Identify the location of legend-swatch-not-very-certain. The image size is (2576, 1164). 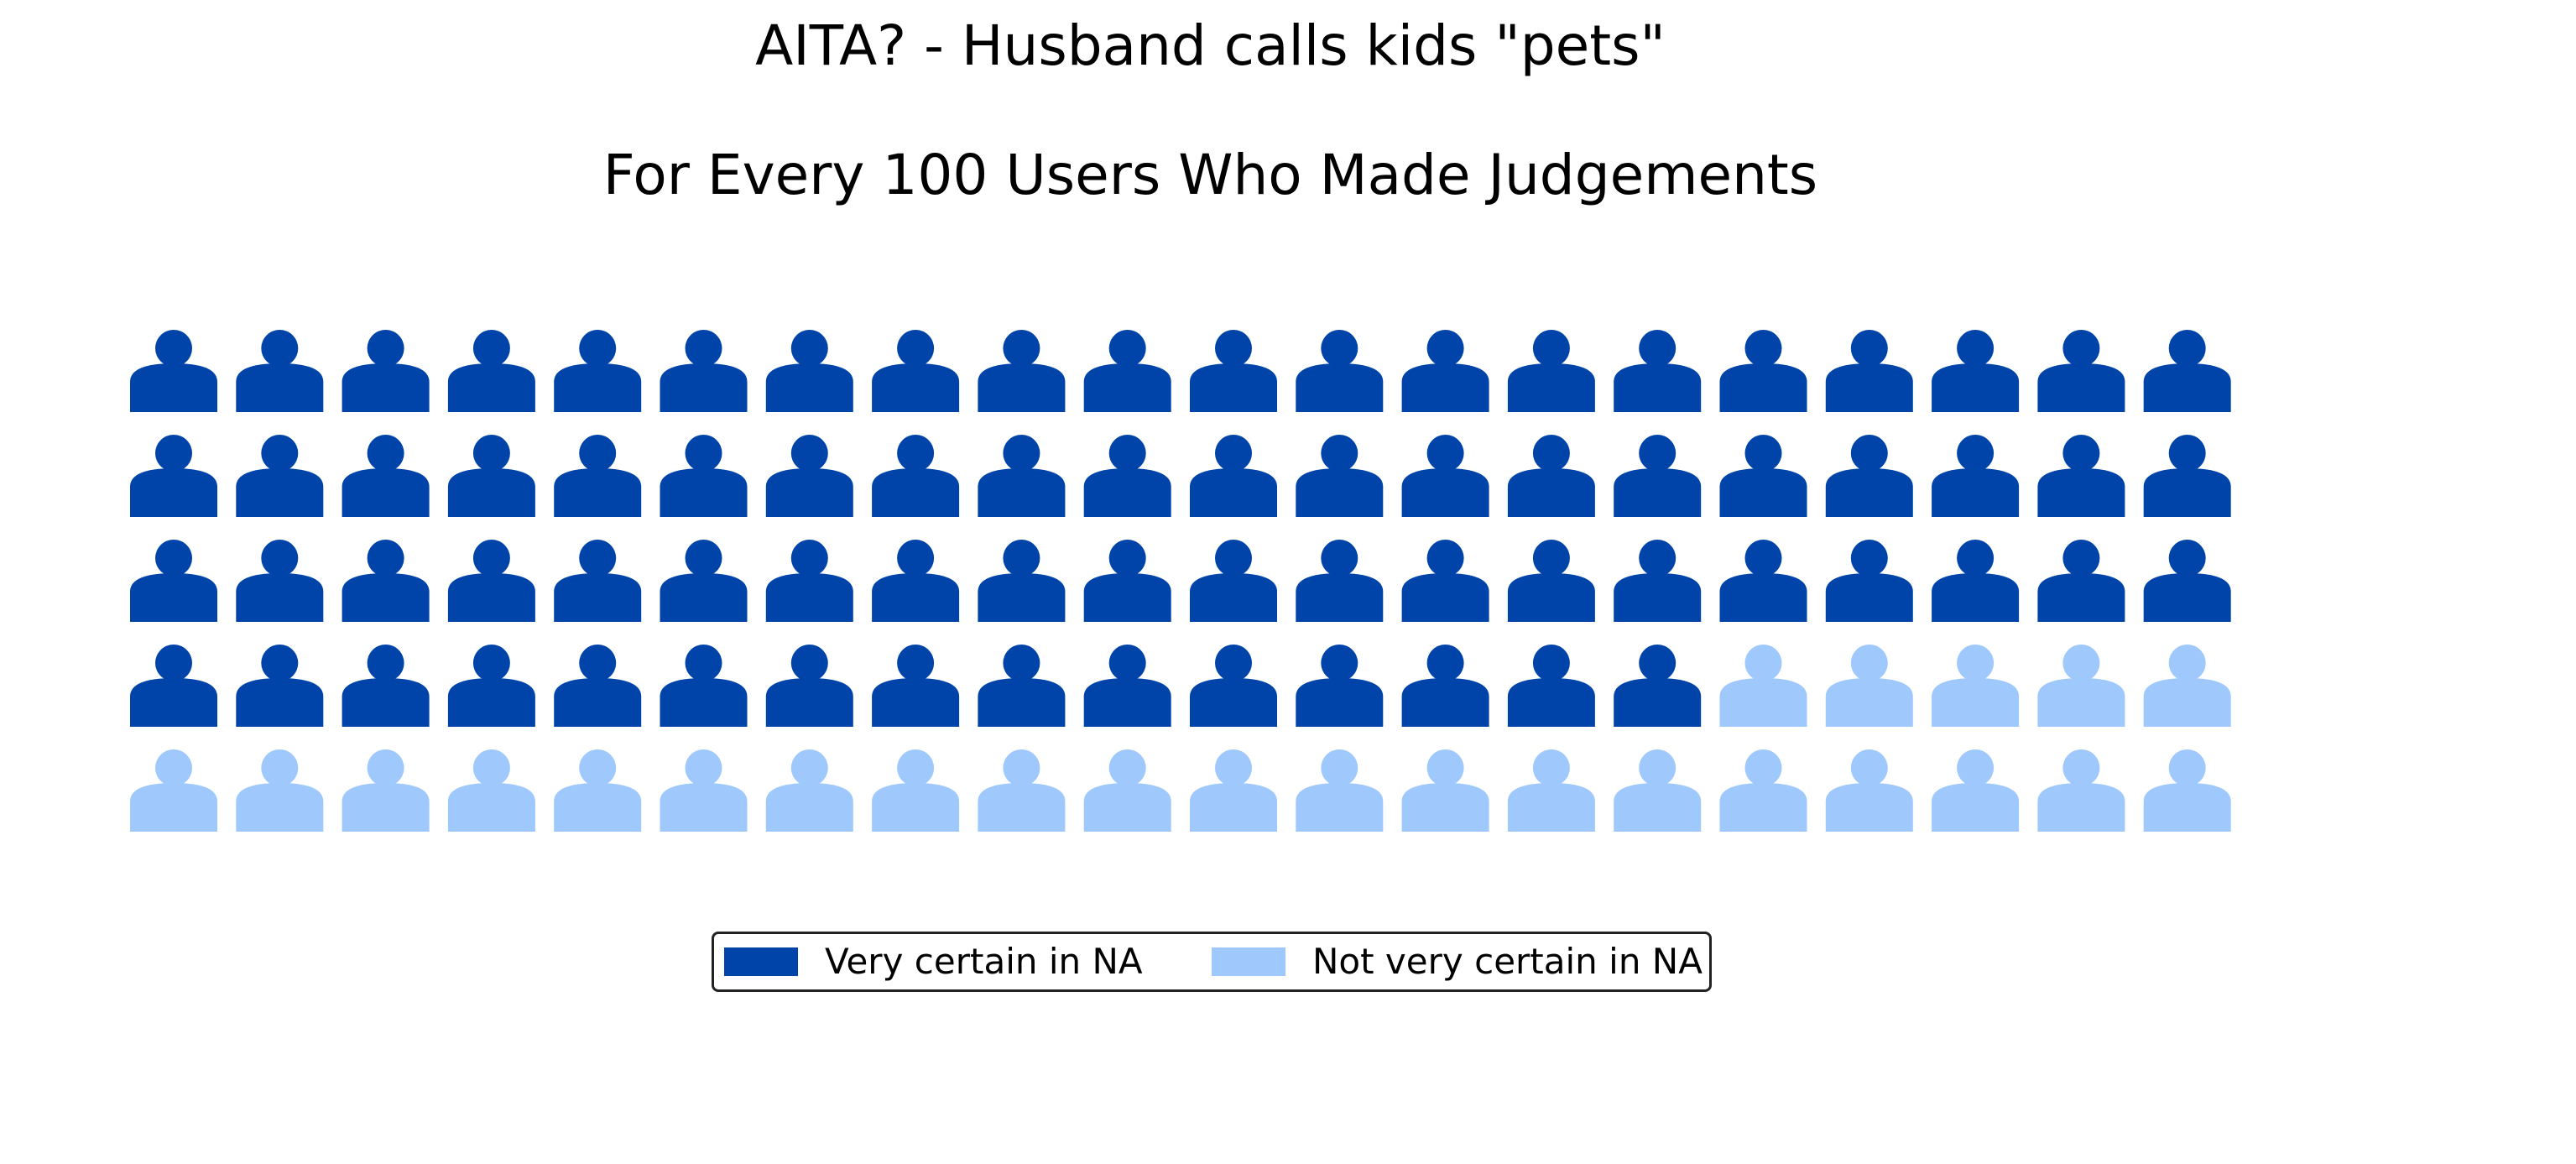
(1248, 961).